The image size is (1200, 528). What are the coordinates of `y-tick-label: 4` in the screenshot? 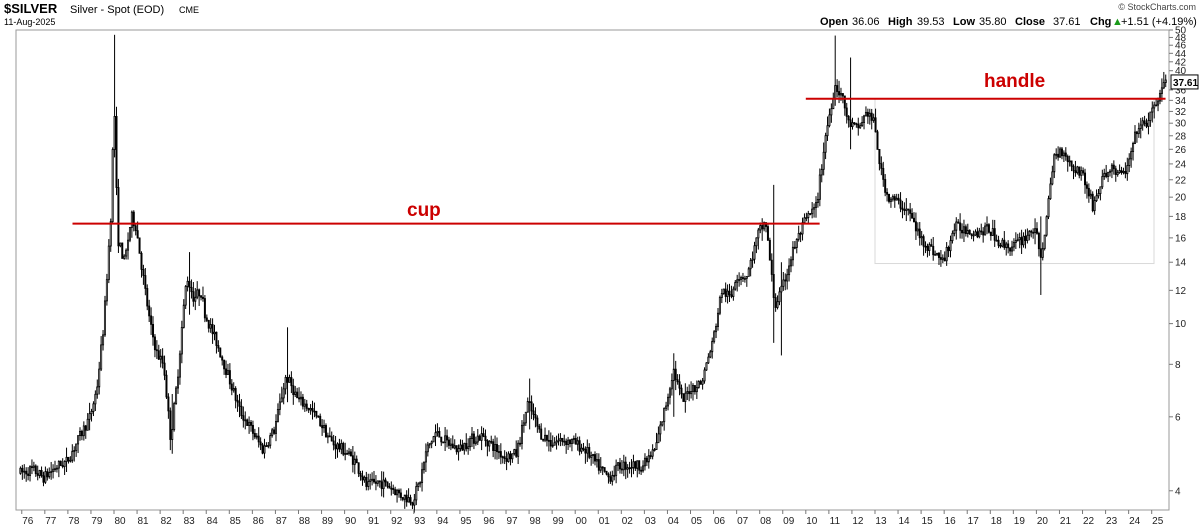 It's located at (1178, 491).